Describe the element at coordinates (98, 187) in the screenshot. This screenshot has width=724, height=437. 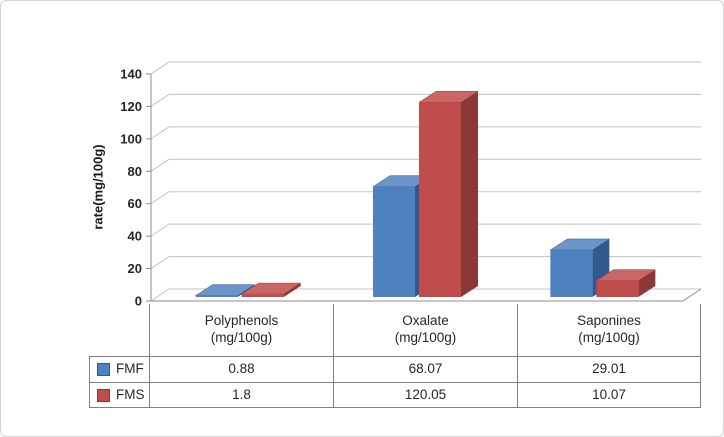
I see `y-axis-title: rate(mg/100g)` at that location.